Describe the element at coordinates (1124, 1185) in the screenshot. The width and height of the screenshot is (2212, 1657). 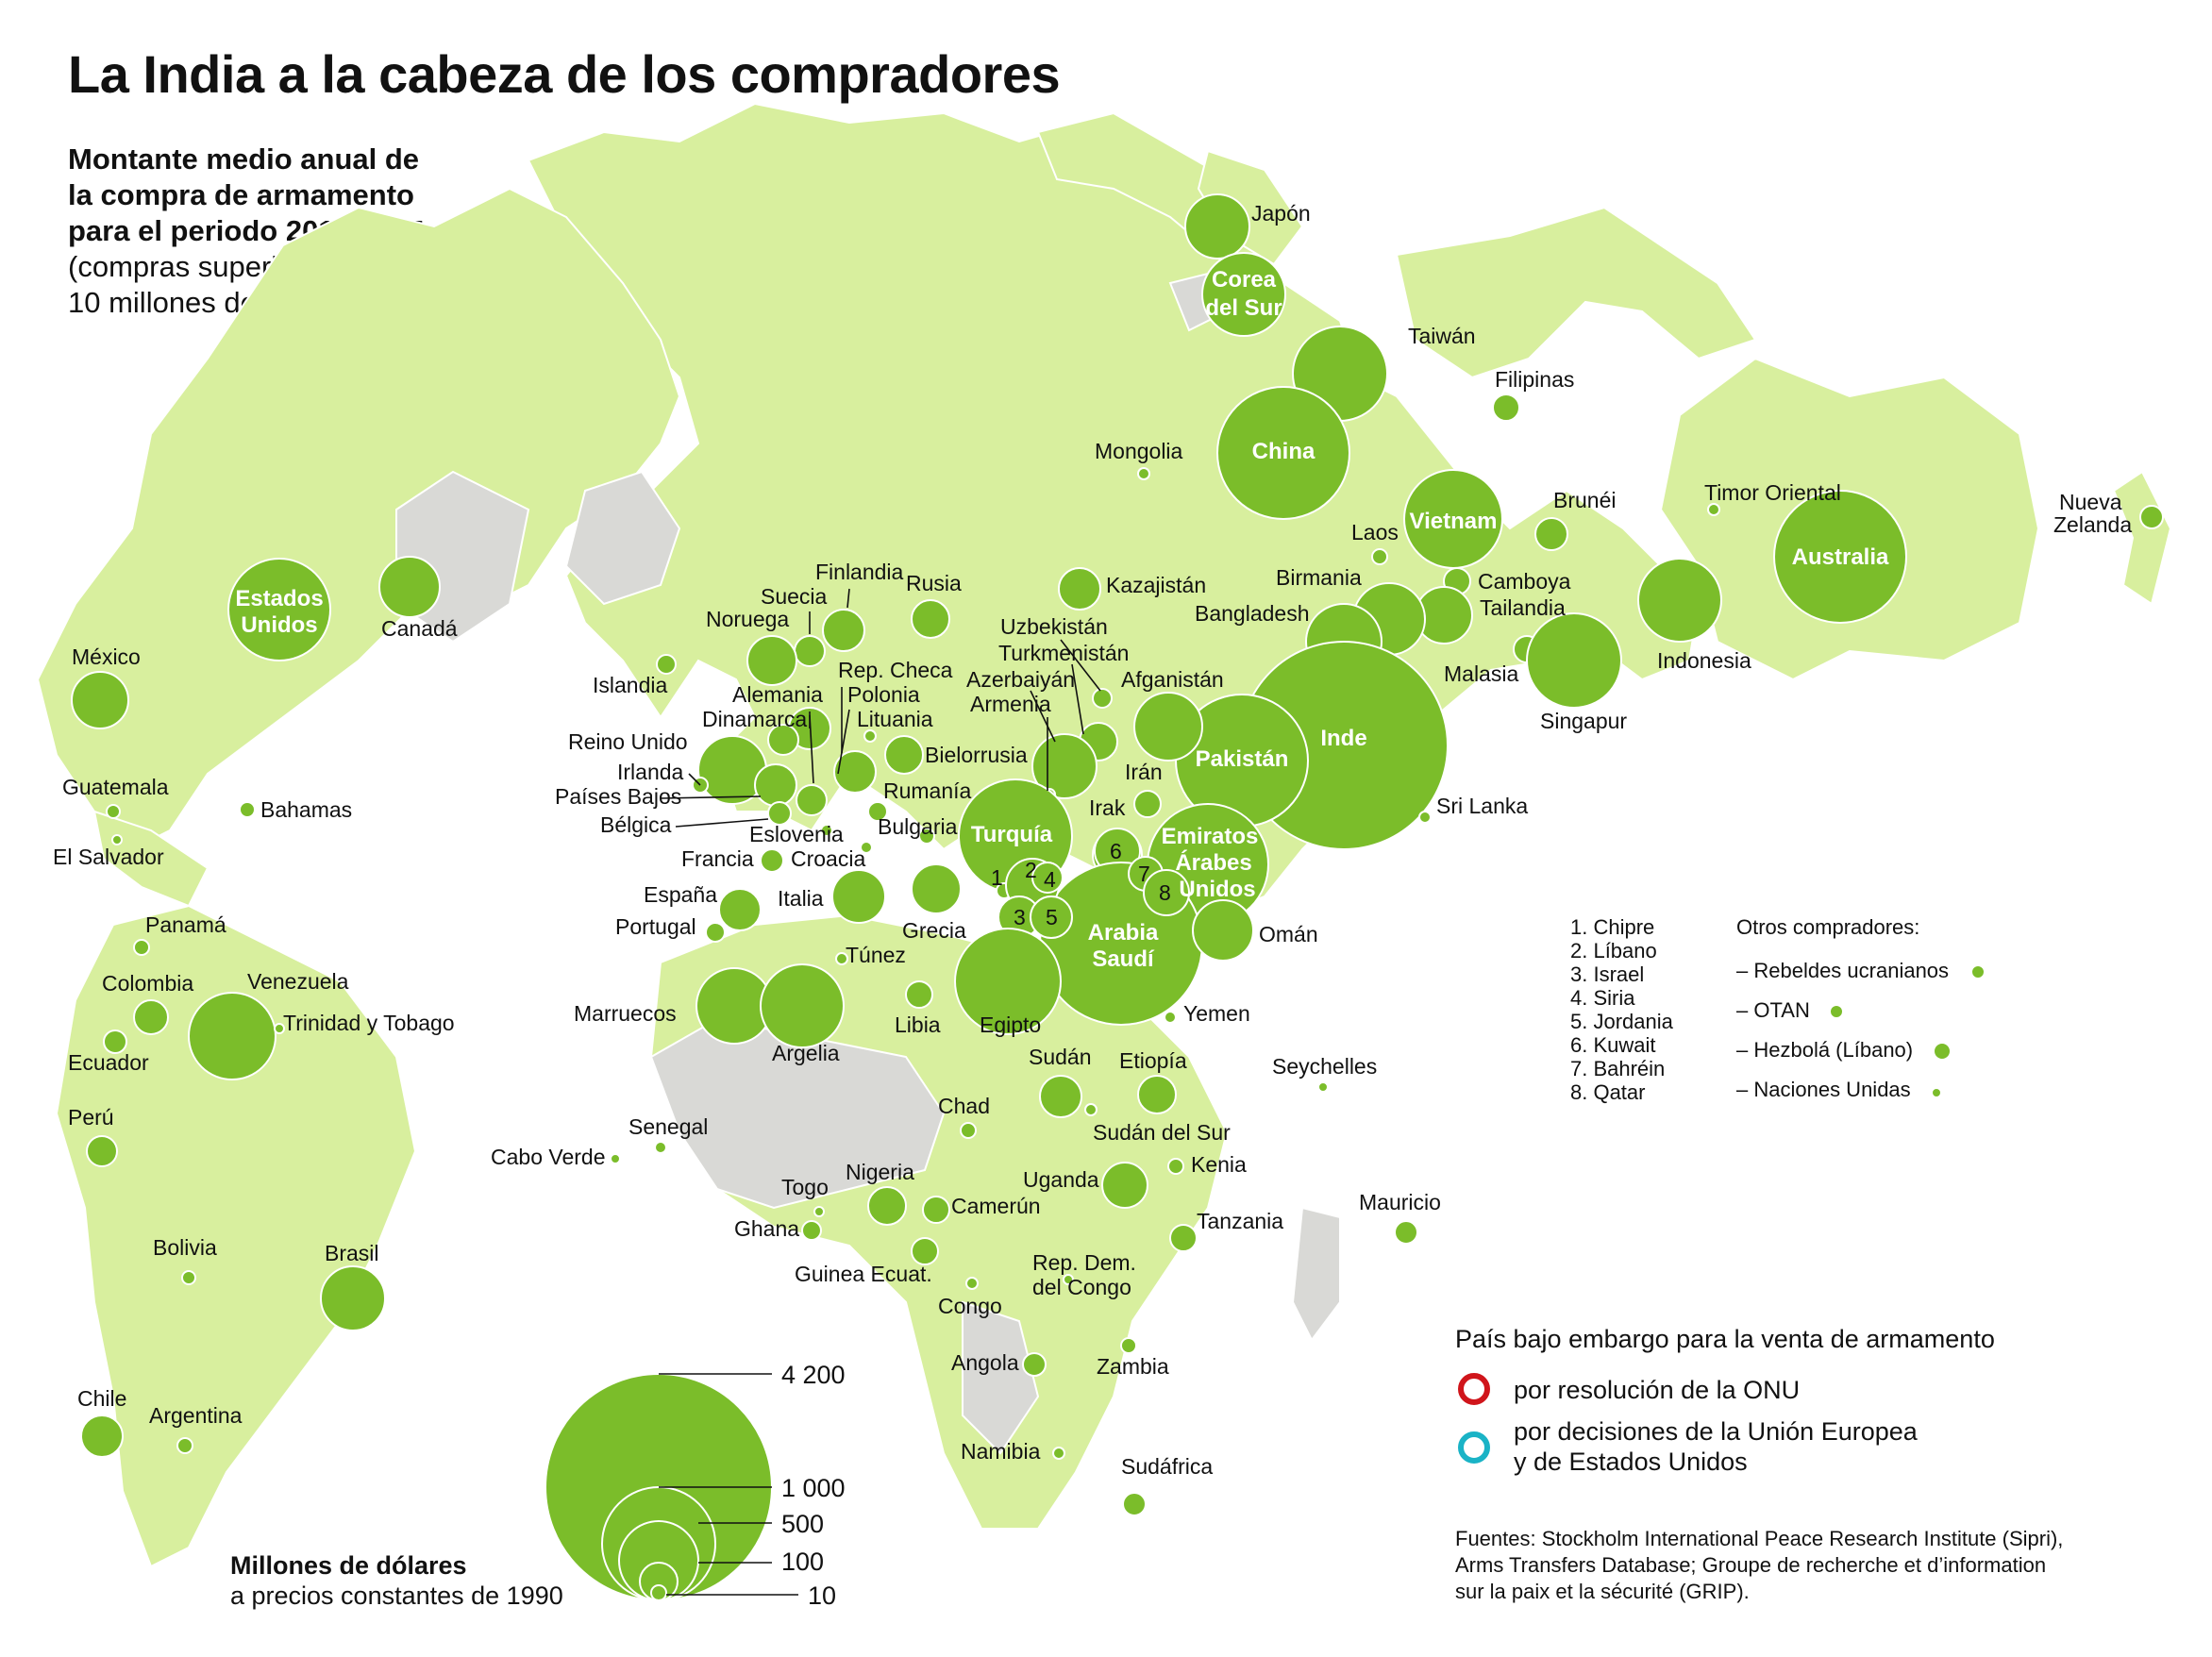
I see `bubble-uganda` at that location.